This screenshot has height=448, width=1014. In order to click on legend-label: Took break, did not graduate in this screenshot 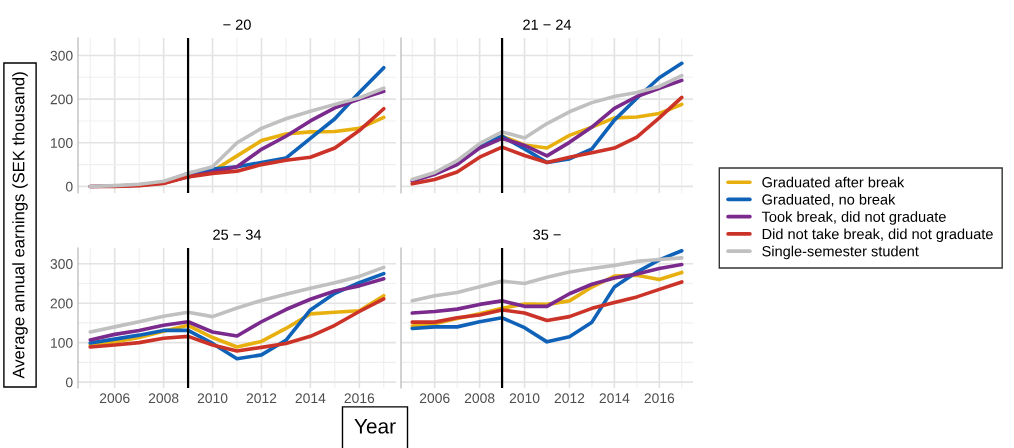, I will do `click(853, 218)`.